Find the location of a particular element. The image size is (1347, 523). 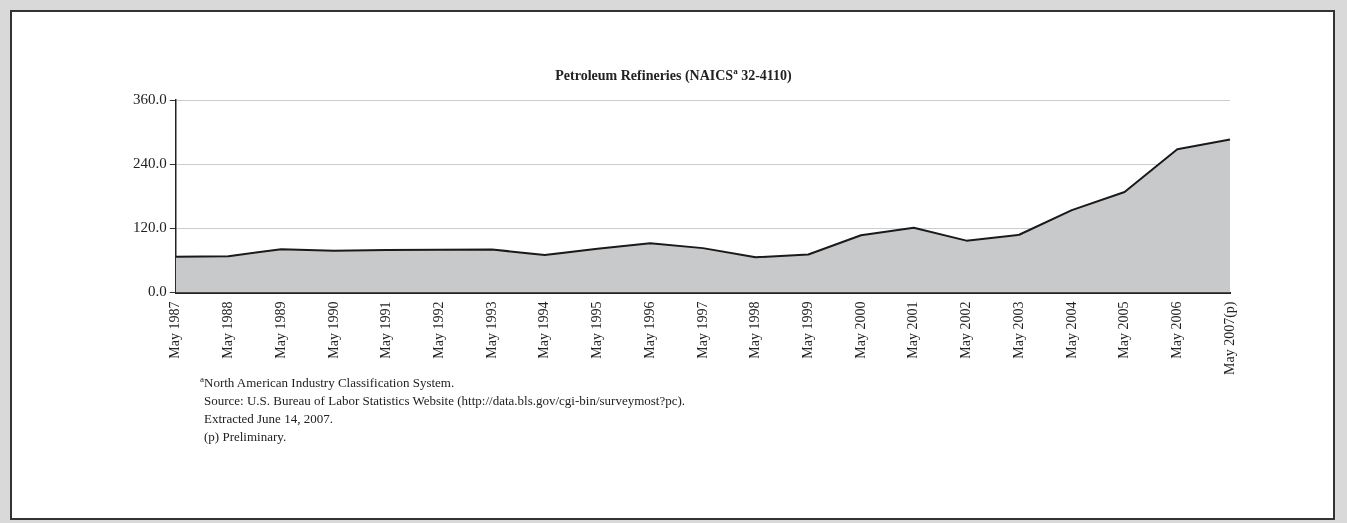

y-tick-label: 120.0 is located at coordinates (150, 227).